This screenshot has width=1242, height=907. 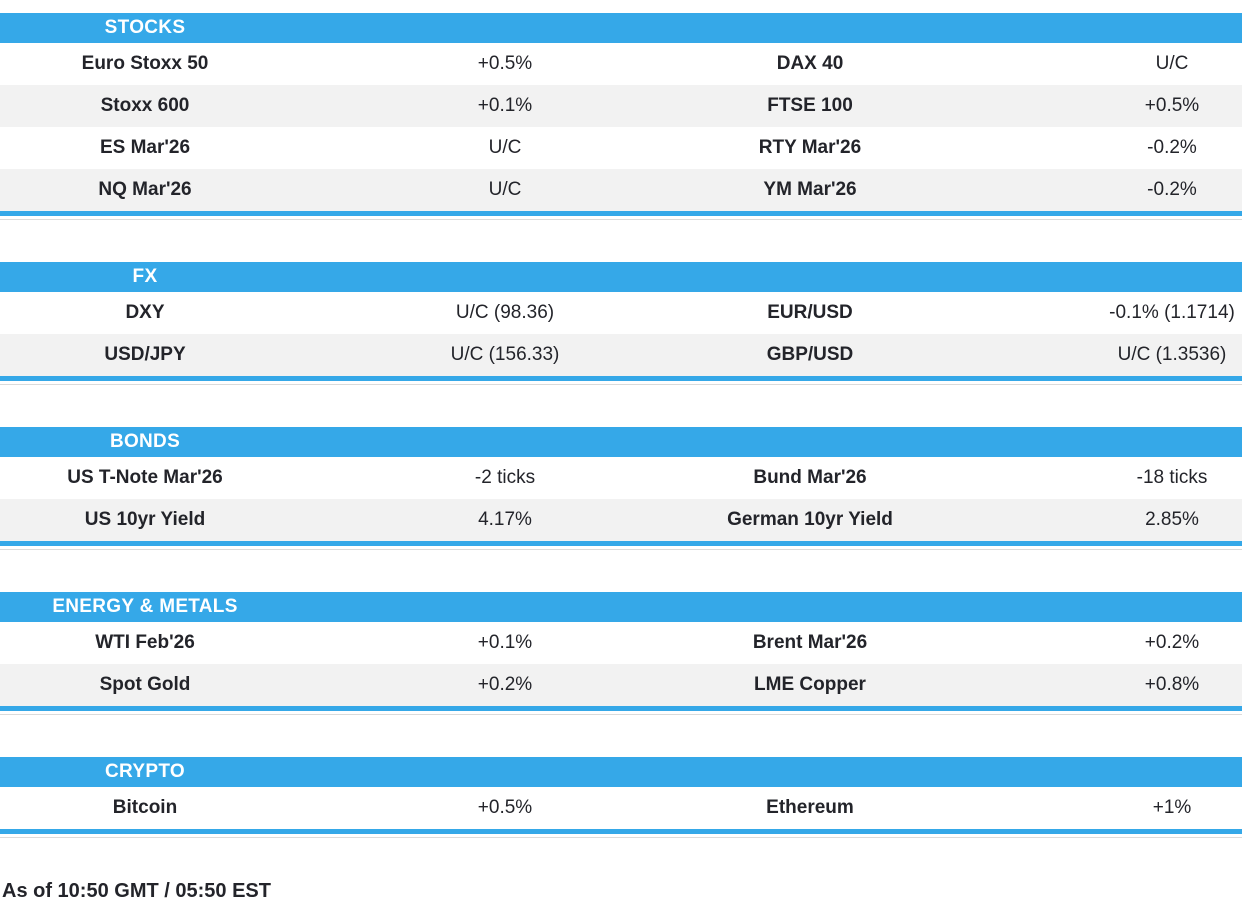 What do you see at coordinates (1172, 807) in the screenshot?
I see `instrument-value: +1%` at bounding box center [1172, 807].